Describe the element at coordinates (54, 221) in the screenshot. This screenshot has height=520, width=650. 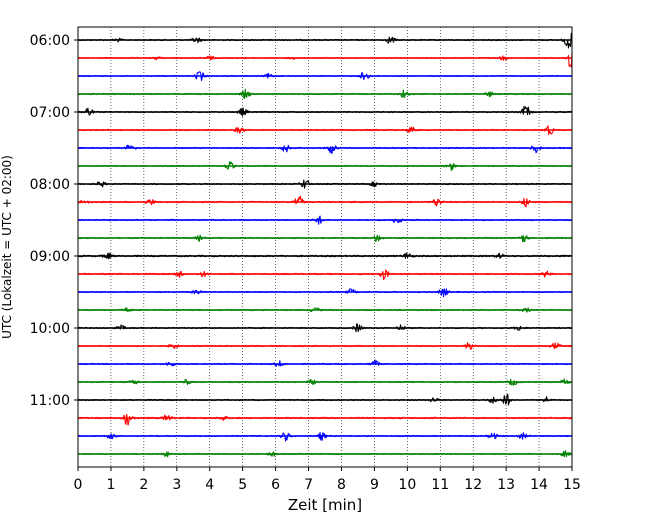
I see `y-axis-ticks: 06:00 07:00 08:00 09:00 10:00 11:00` at that location.